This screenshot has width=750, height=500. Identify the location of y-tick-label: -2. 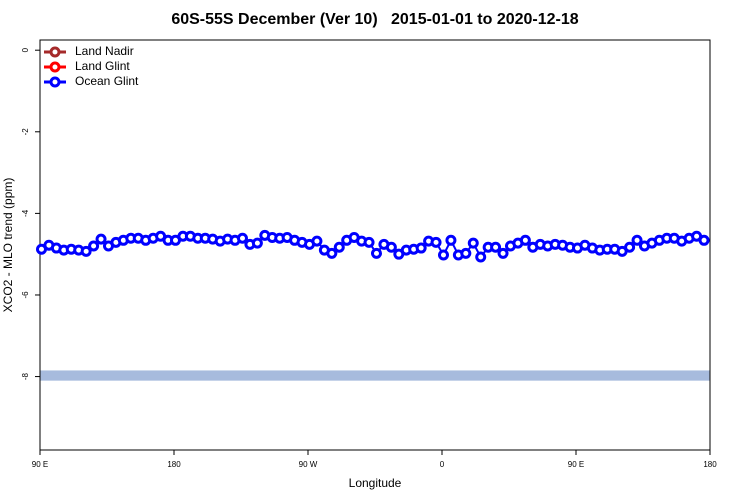
(25, 132).